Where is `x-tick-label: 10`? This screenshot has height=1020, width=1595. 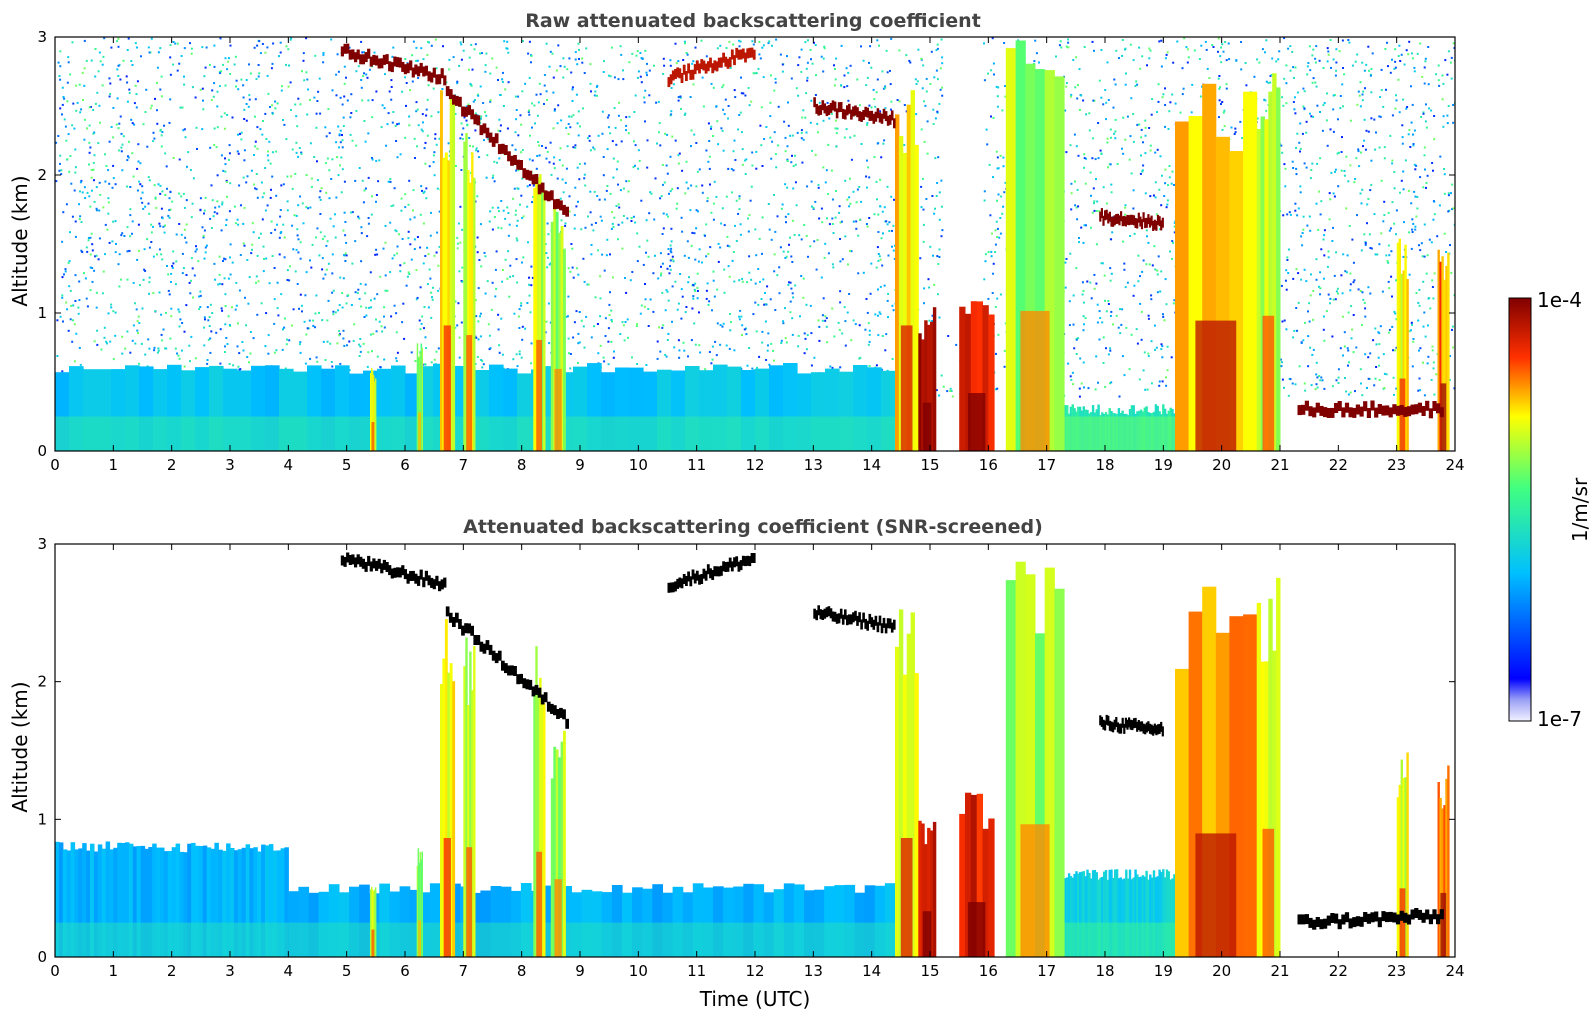 x-tick-label: 10 is located at coordinates (638, 465).